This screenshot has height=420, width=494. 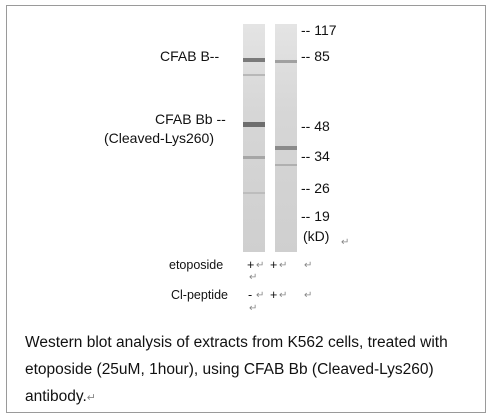 What do you see at coordinates (190, 119) in the screenshot?
I see `label-cfab-bb: CFAB Bb --` at bounding box center [190, 119].